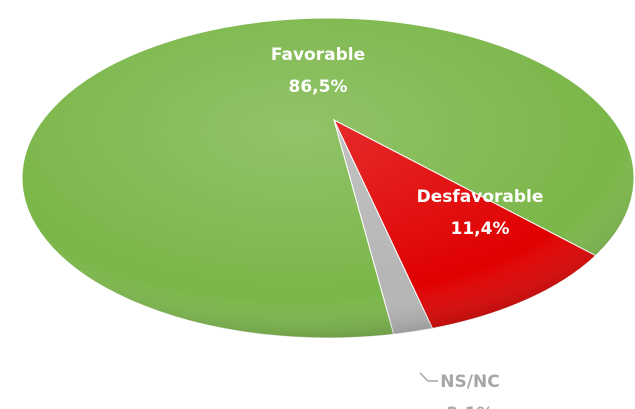 This screenshot has height=409, width=635. Describe the element at coordinates (318, 55) in the screenshot. I see `slice-label: Favorable` at that location.